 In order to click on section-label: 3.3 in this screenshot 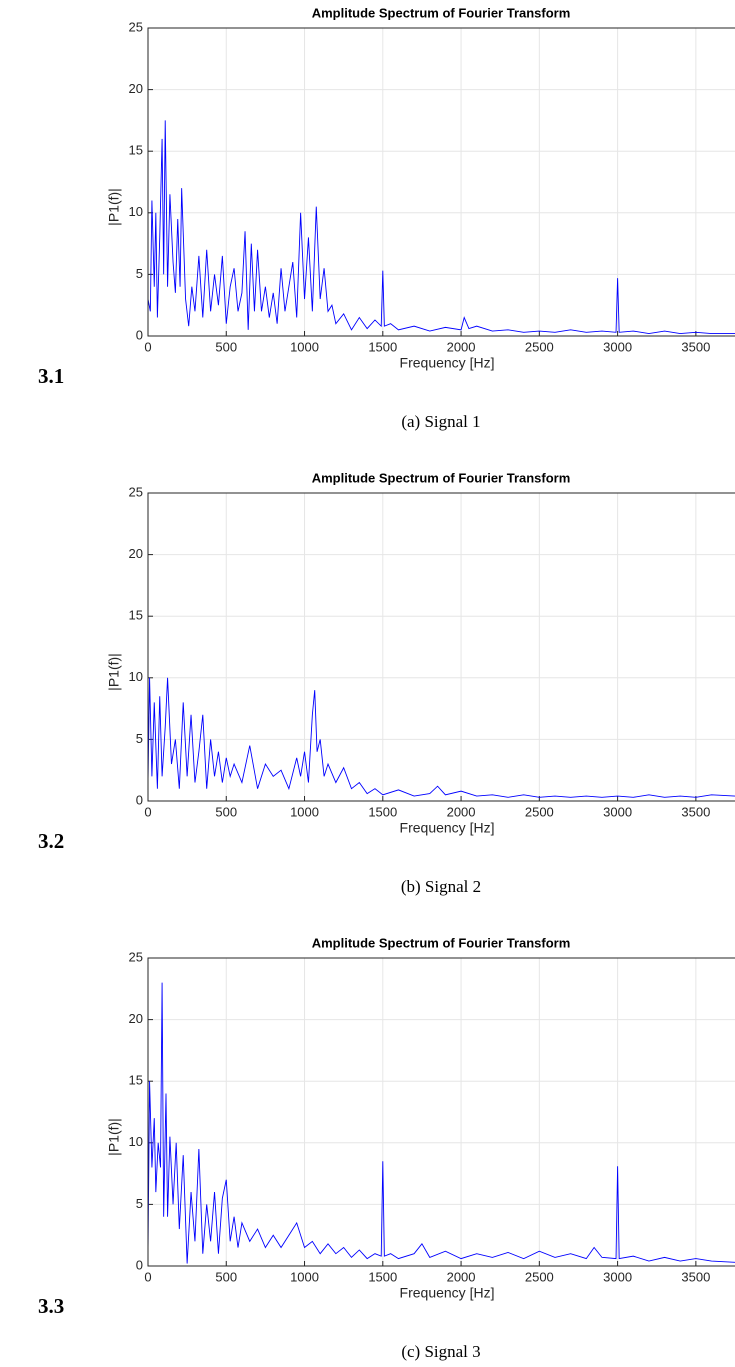, I will do `click(51, 1306)`.